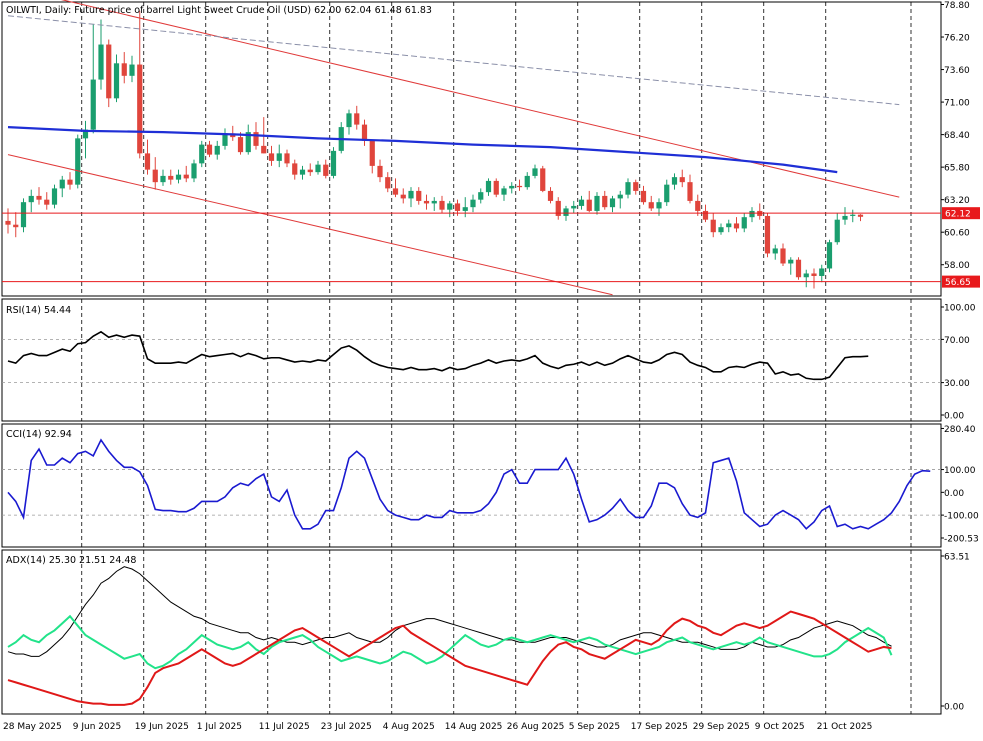 The width and height of the screenshot is (983, 741). I want to click on date-label: 26 Aug 2025, so click(536, 727).